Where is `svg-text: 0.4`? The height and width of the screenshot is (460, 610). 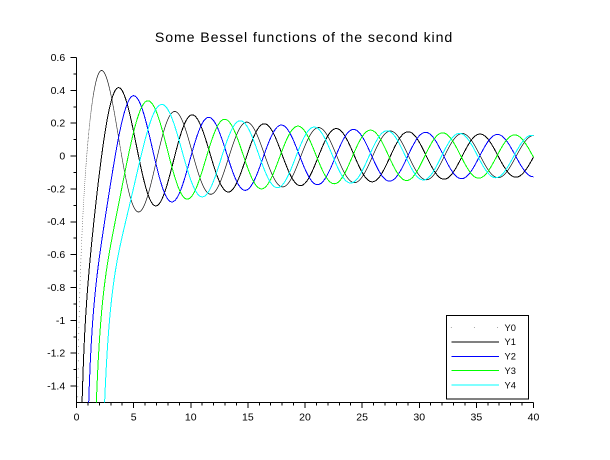
svg-text: 0.4 is located at coordinates (58, 91).